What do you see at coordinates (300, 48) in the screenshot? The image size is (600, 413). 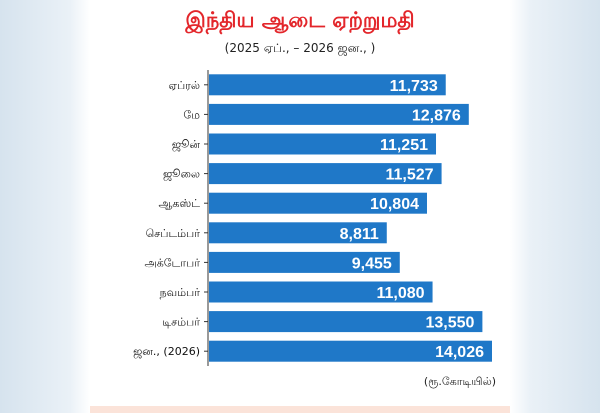 I see `chart-subtitle: (2025 ஏப்., – 2026 ஜன., )` at bounding box center [300, 48].